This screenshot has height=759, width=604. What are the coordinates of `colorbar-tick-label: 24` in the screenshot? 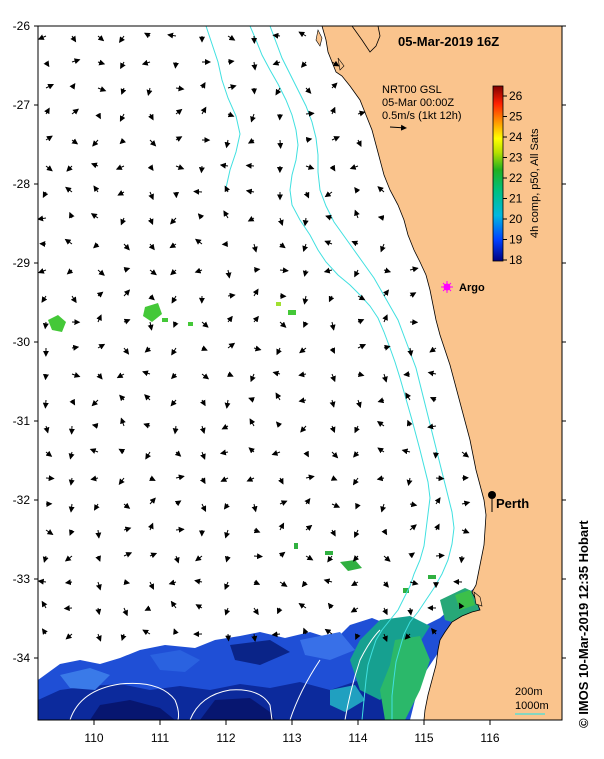 It's located at (516, 137).